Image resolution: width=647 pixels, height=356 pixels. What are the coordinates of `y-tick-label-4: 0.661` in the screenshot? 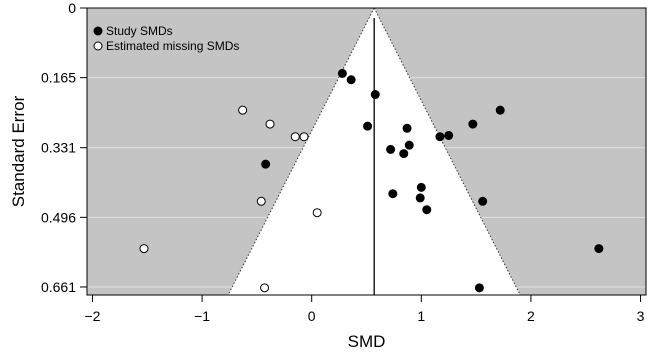 It's located at (58, 287).